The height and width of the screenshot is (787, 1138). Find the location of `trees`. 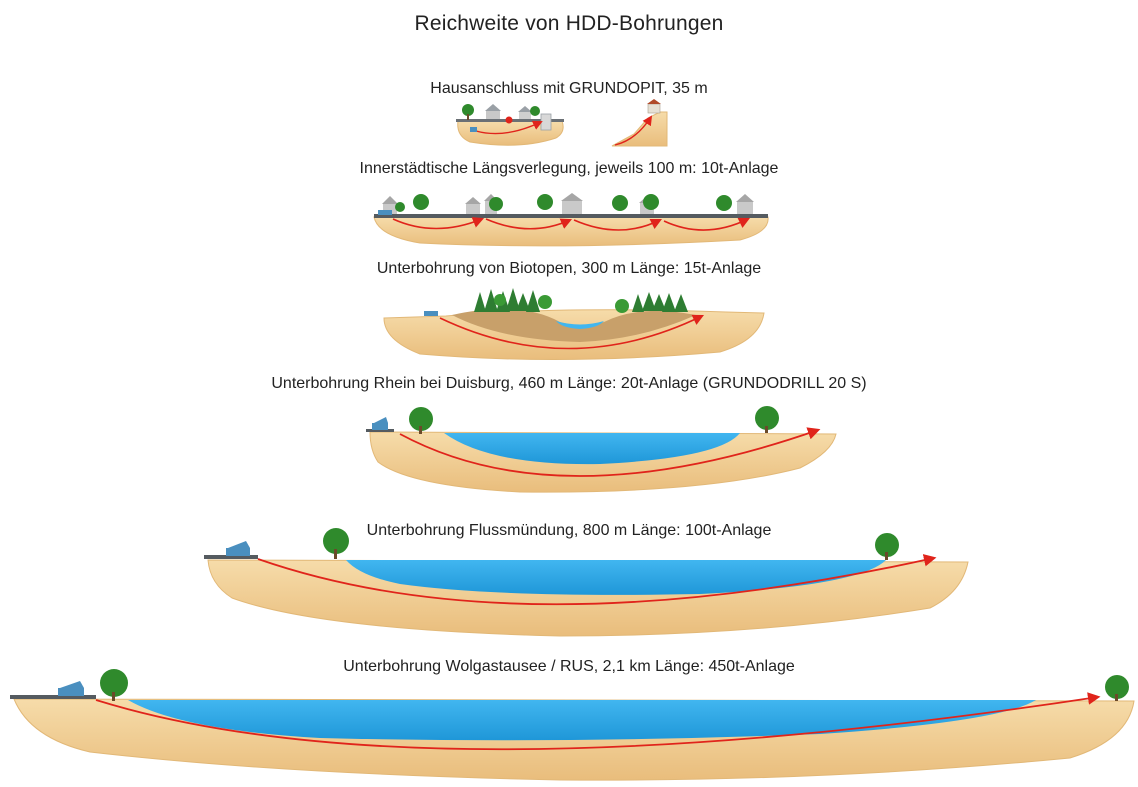

trees is located at coordinates (563, 203).